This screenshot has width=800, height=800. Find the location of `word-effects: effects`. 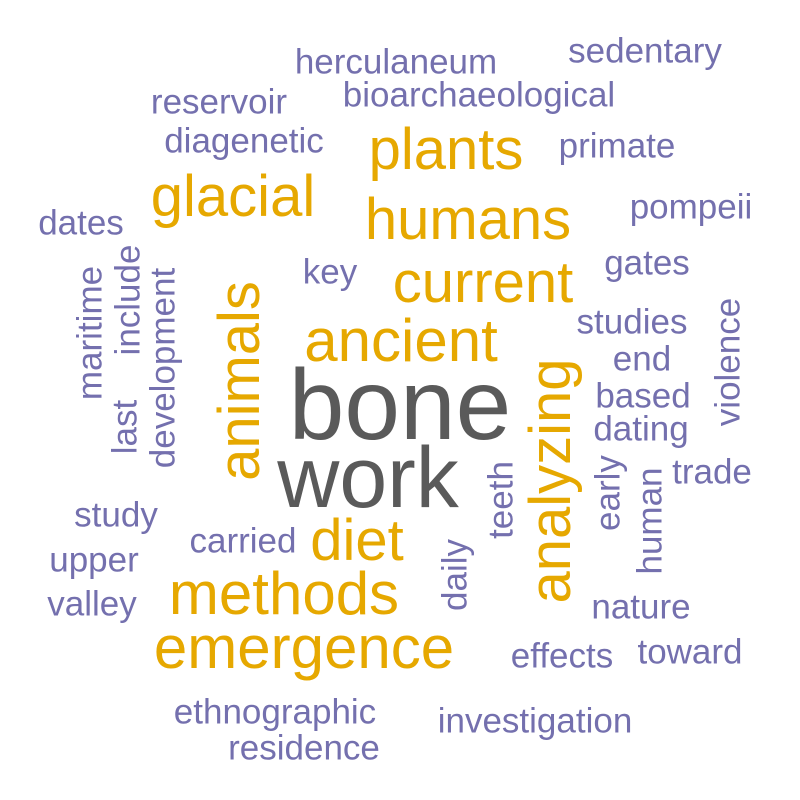

word-effects: effects is located at coordinates (562, 656).